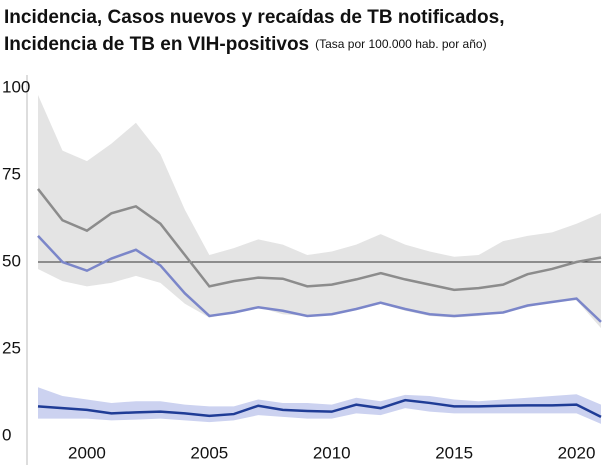 The image size is (603, 465). Describe the element at coordinates (11, 173) in the screenshot. I see `y-tick-label: 75` at that location.